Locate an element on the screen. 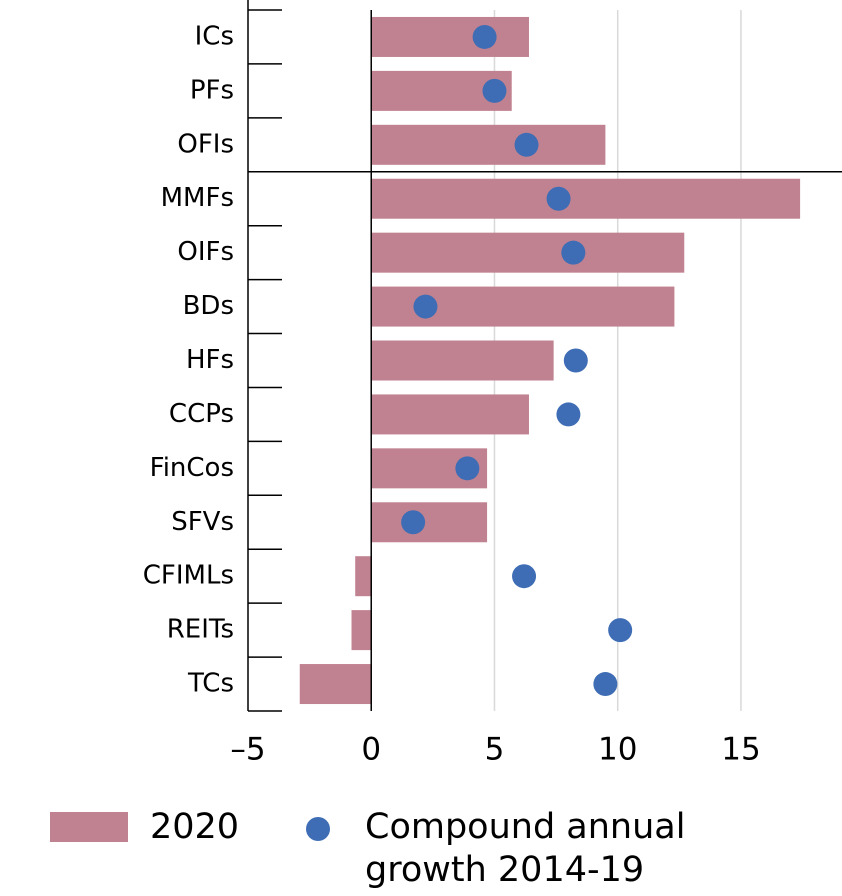  category-label: OFIs is located at coordinates (205, 144).